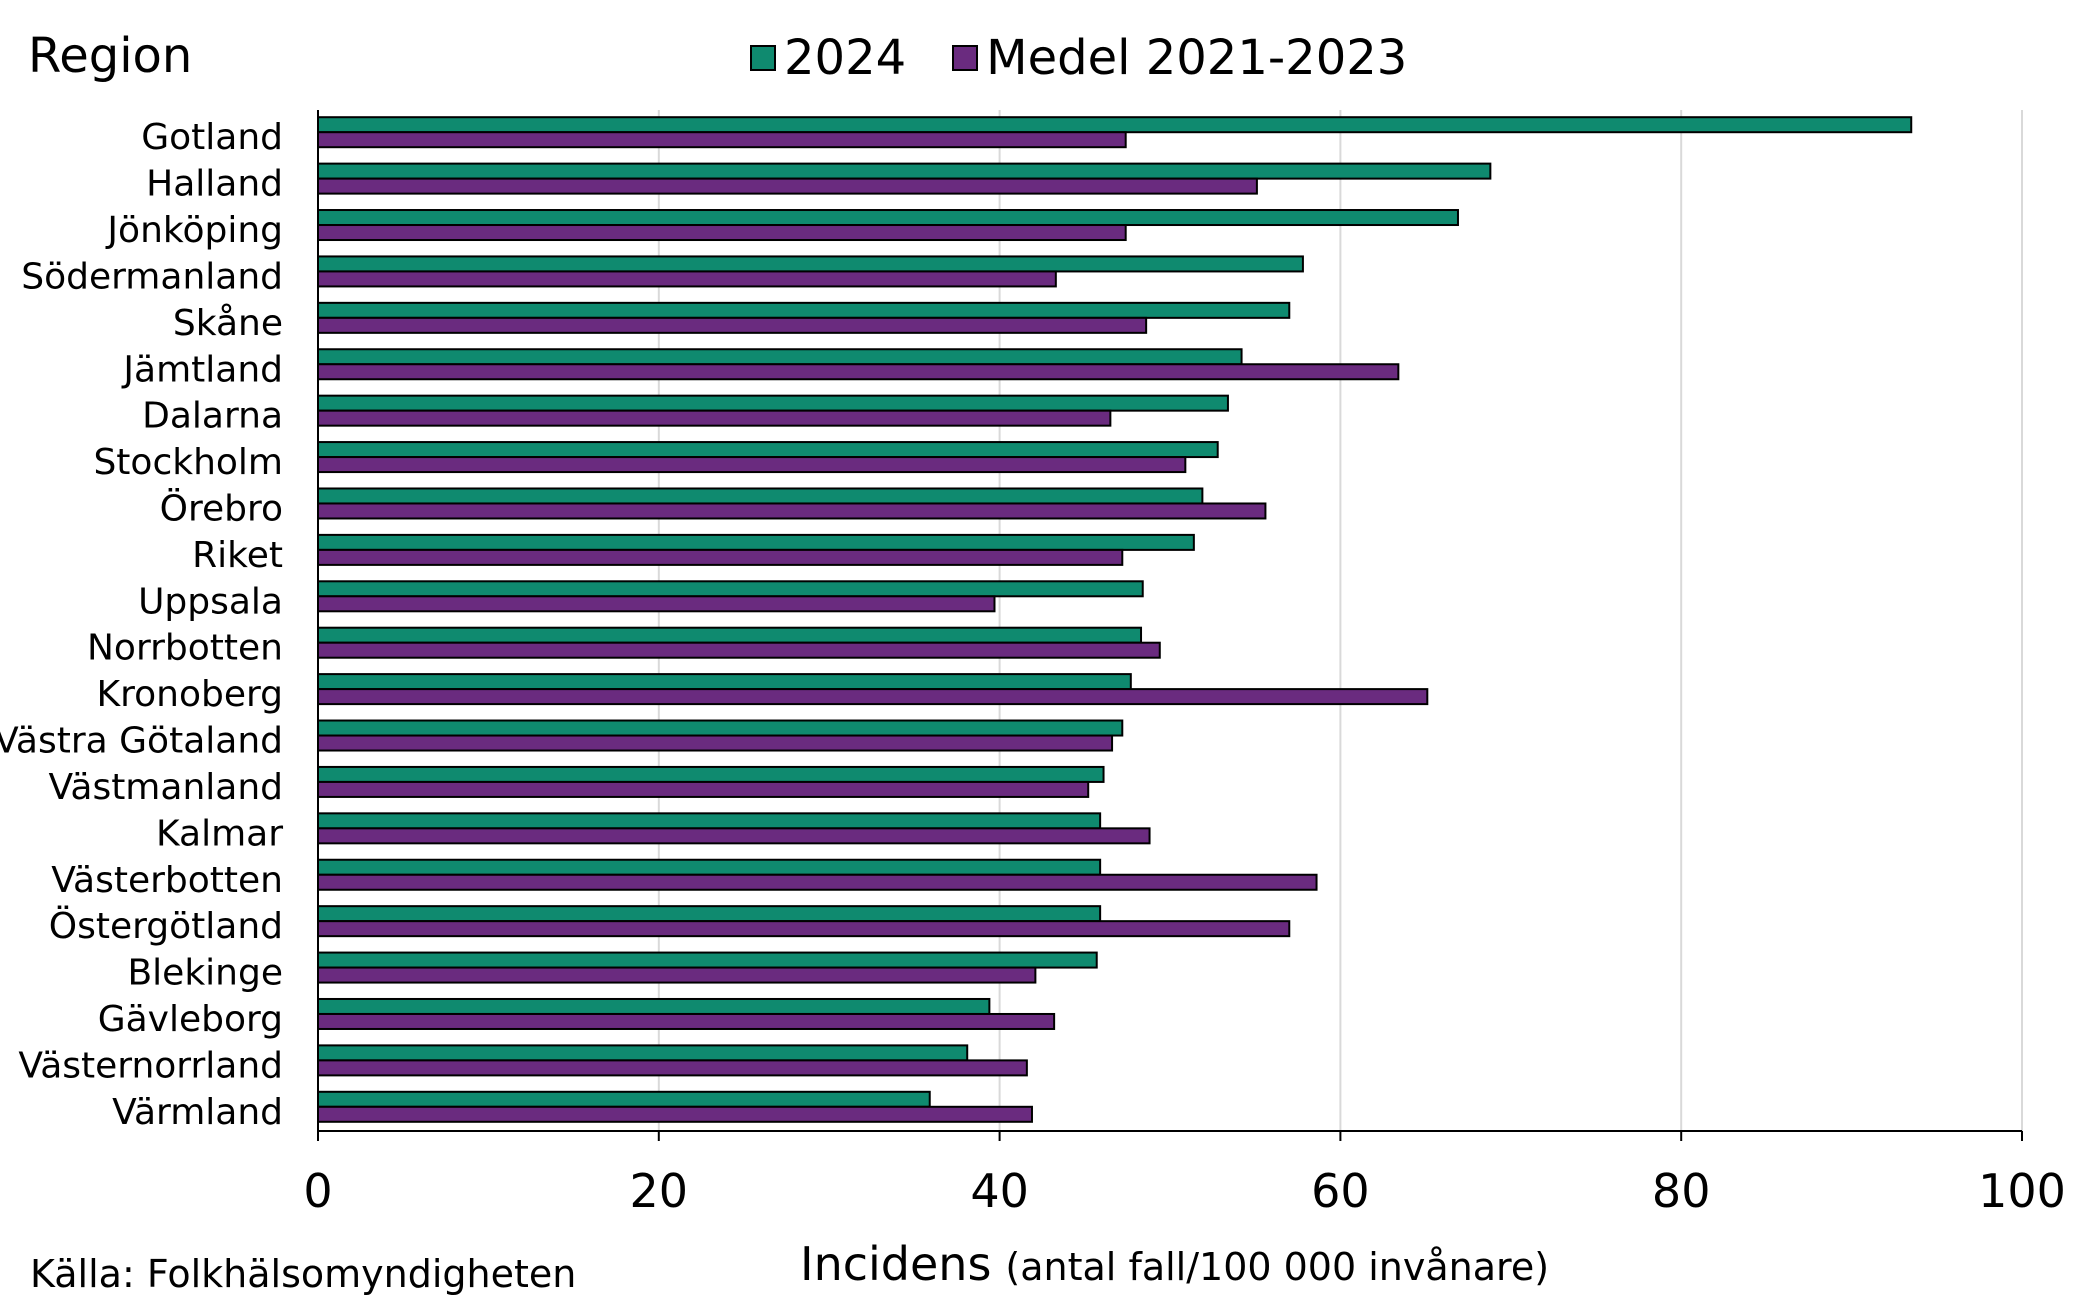 Image resolution: width=2079 pixels, height=1303 pixels. Describe the element at coordinates (150, 1065) in the screenshot. I see `category-label: Västernorrland` at that location.